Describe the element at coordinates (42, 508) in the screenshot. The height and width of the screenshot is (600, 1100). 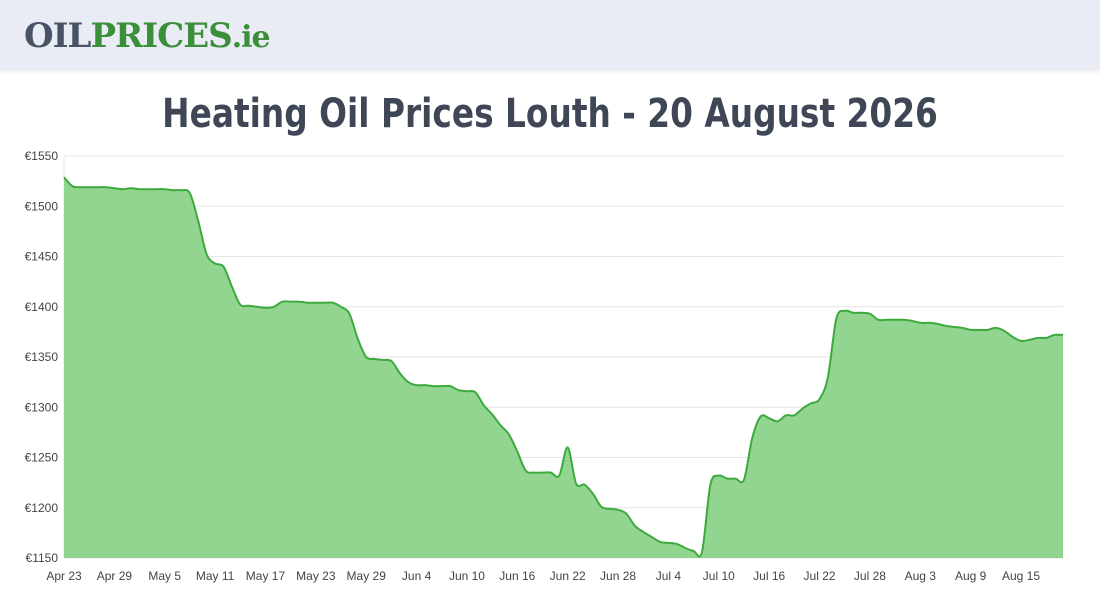
I see `y-tick-label: €1200` at that location.